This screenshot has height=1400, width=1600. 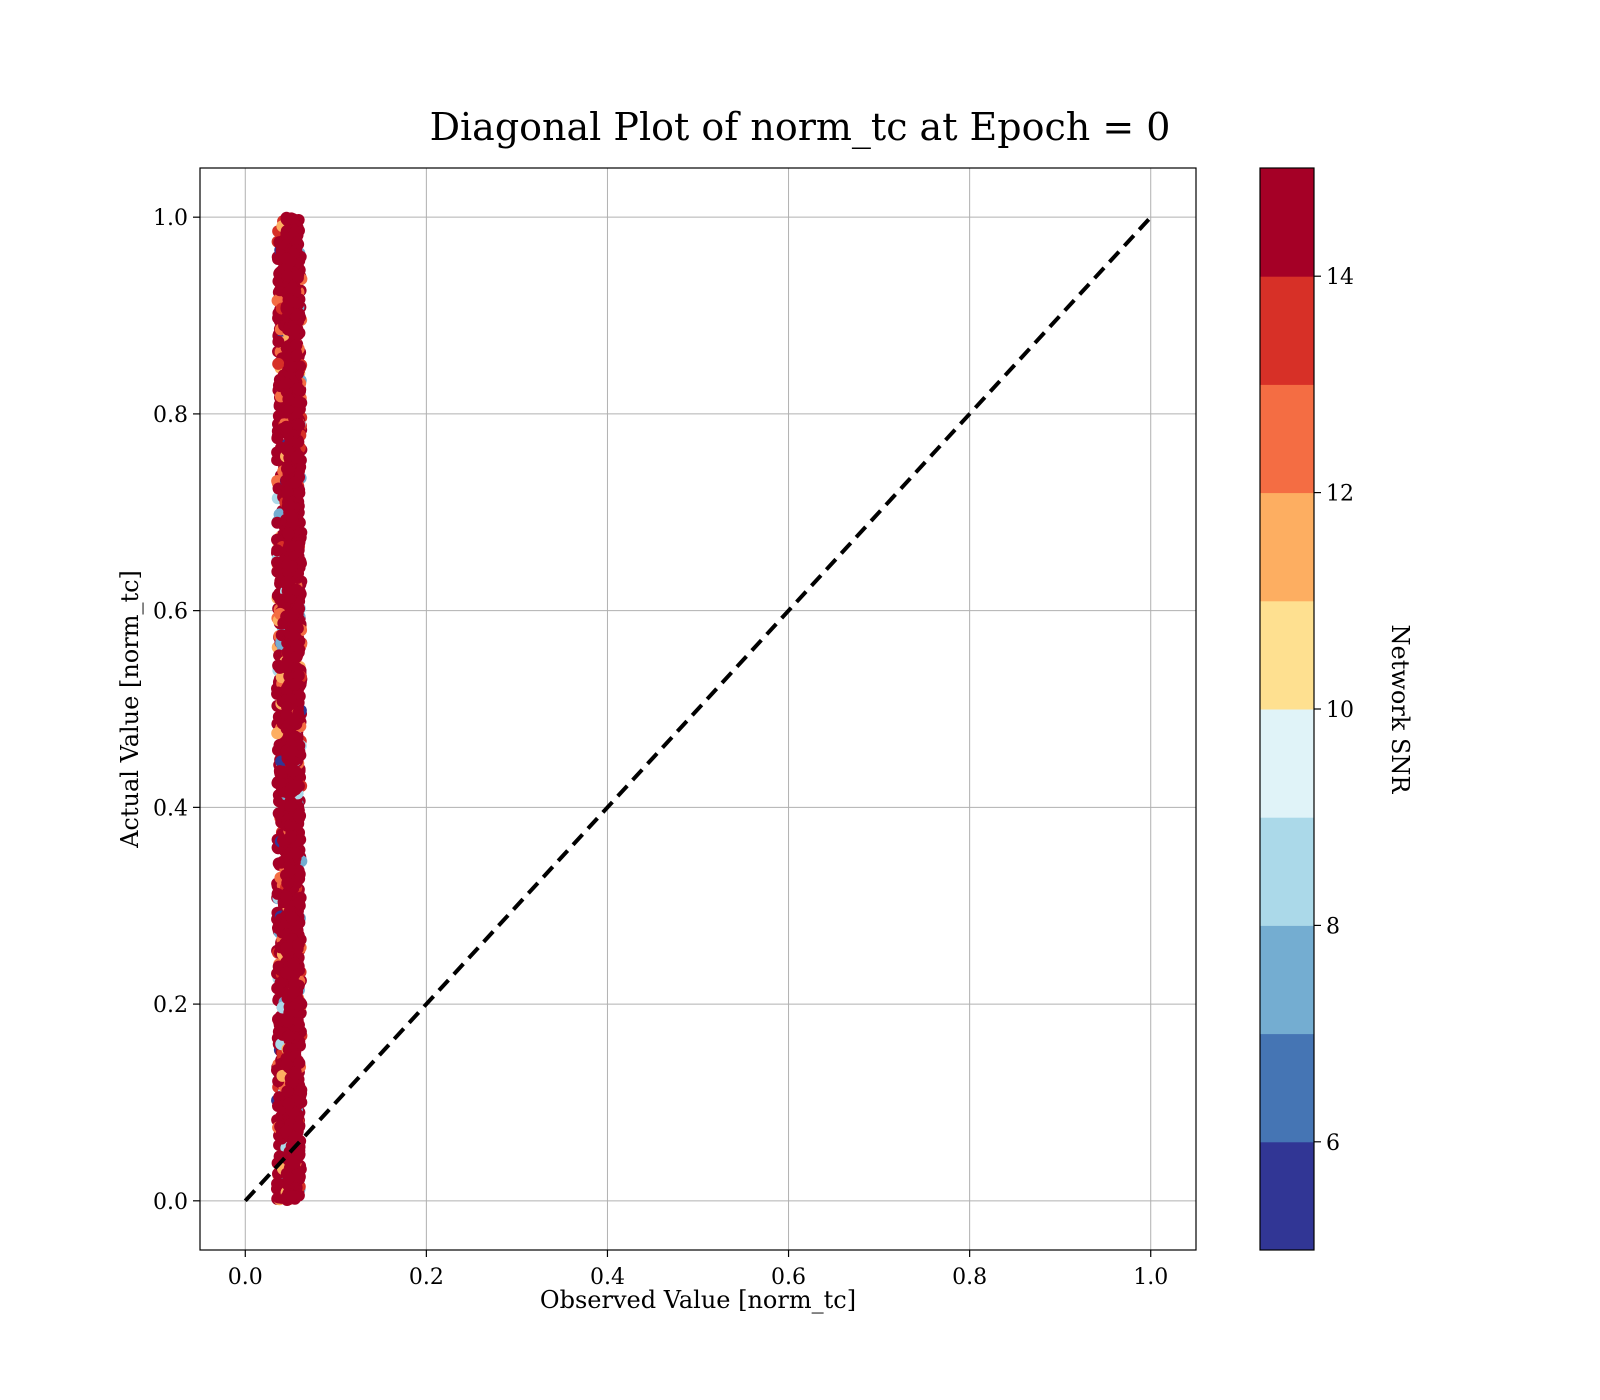 What do you see at coordinates (170, 1202) in the screenshot?
I see `y-tick-label: 0.0` at bounding box center [170, 1202].